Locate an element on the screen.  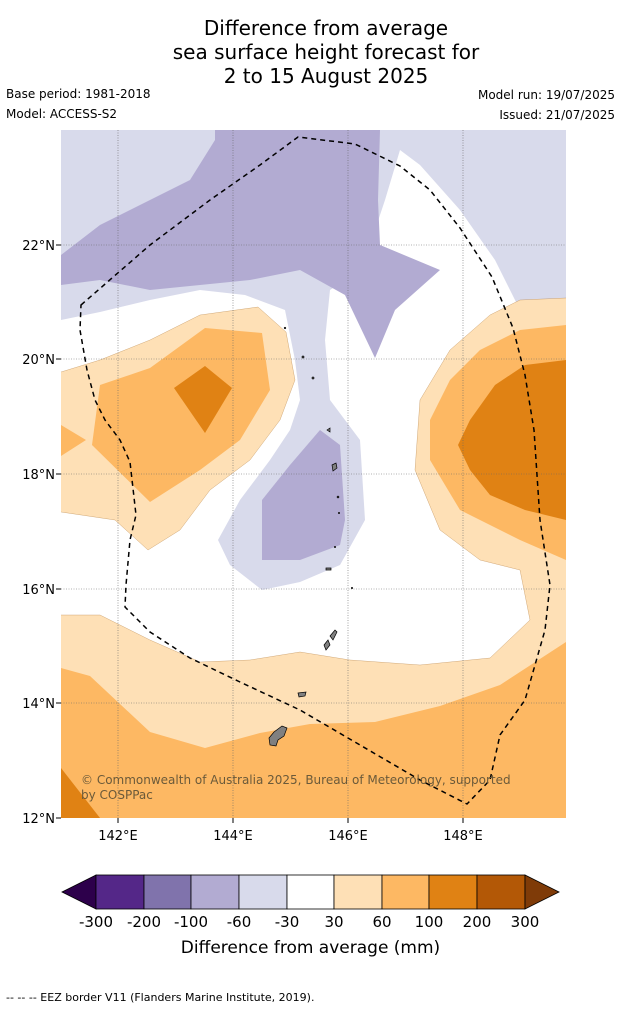
colorbar-tick-60: 60 is located at coordinates (381, 922).